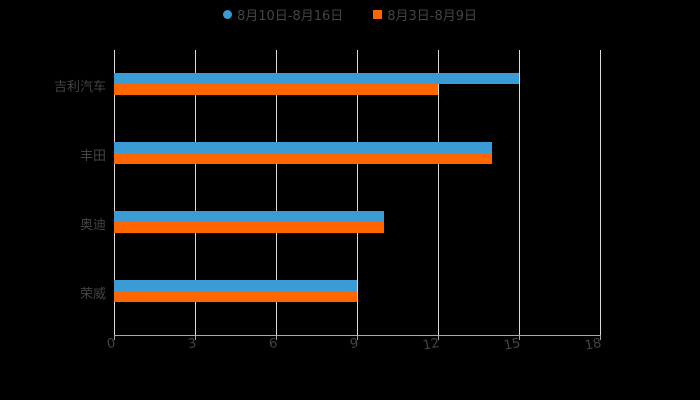  What do you see at coordinates (92, 294) in the screenshot?
I see `category-label: 荣威` at bounding box center [92, 294].